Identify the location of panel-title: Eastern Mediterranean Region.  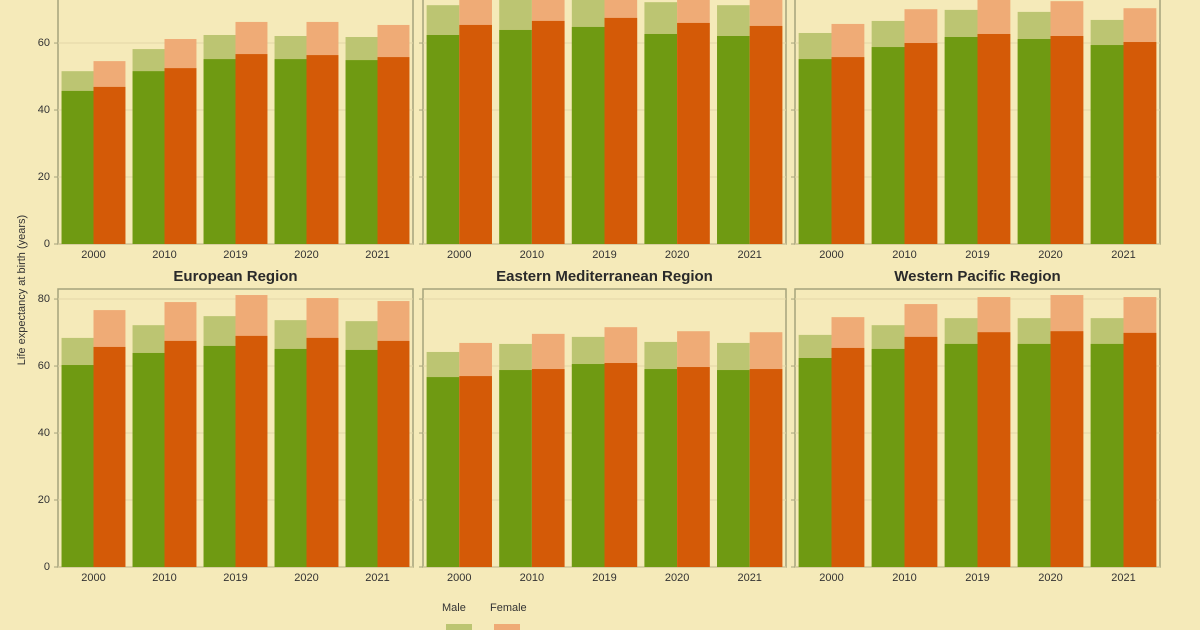
(604, 276).